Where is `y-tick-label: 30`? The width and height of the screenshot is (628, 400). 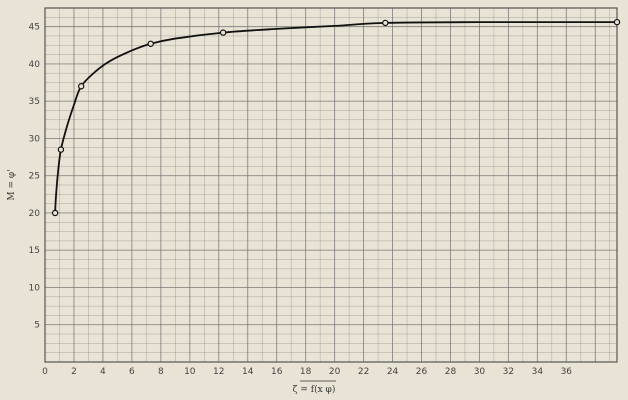 y-tick-label: 30 is located at coordinates (35, 139).